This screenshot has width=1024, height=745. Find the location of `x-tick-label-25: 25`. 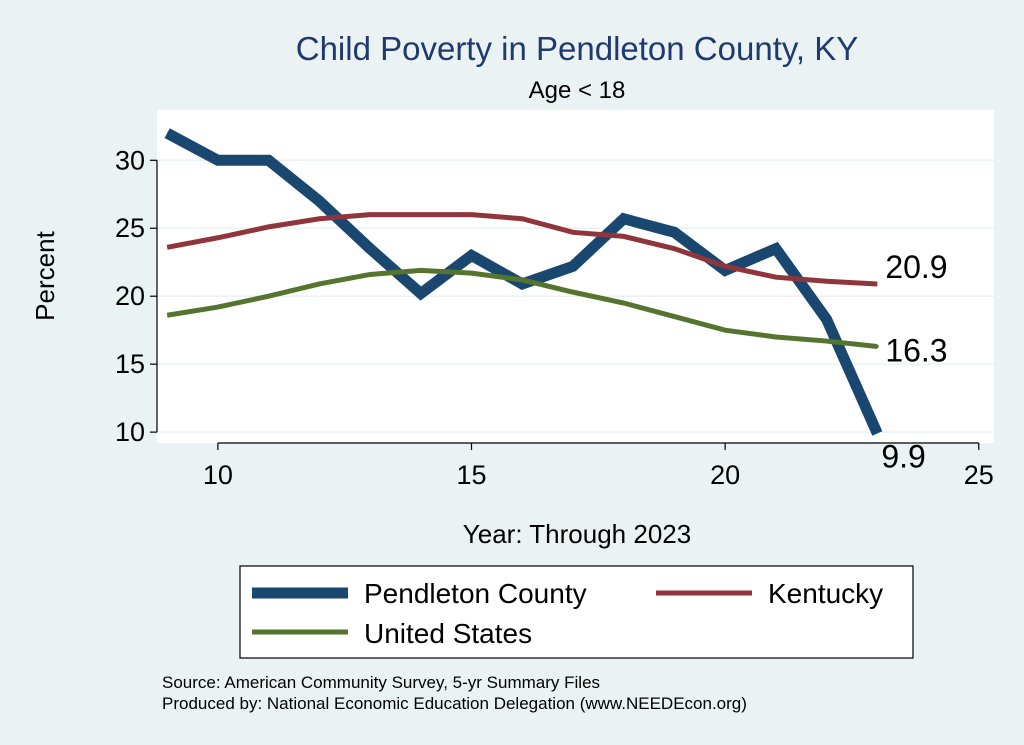

x-tick-label-25: 25 is located at coordinates (979, 475).